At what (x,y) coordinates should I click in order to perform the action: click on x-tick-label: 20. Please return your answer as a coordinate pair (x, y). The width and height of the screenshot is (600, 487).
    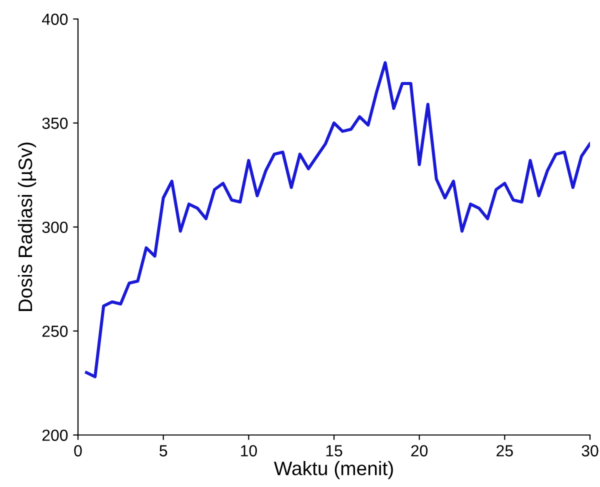
    Looking at the image, I should click on (419, 450).